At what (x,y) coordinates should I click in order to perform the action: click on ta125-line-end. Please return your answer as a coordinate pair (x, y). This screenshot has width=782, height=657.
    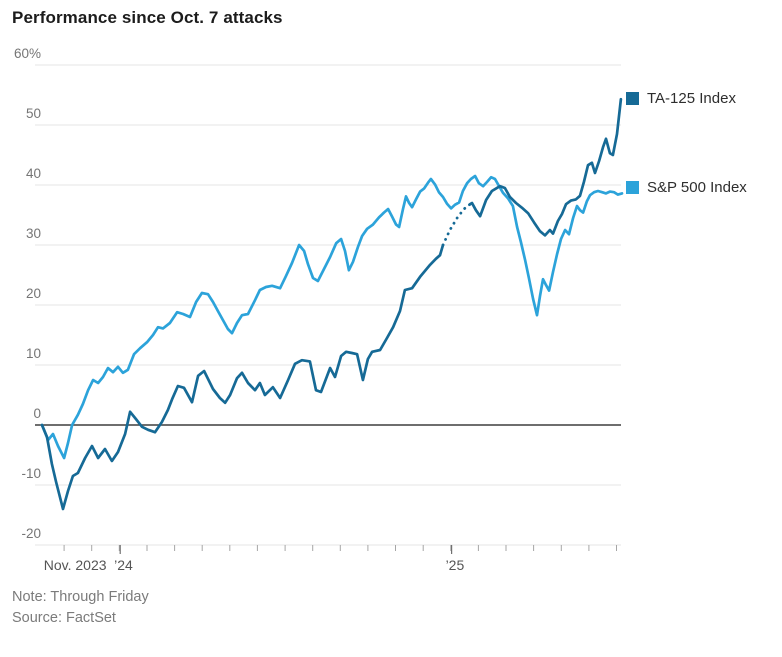
    Looking at the image, I should click on (545, 167).